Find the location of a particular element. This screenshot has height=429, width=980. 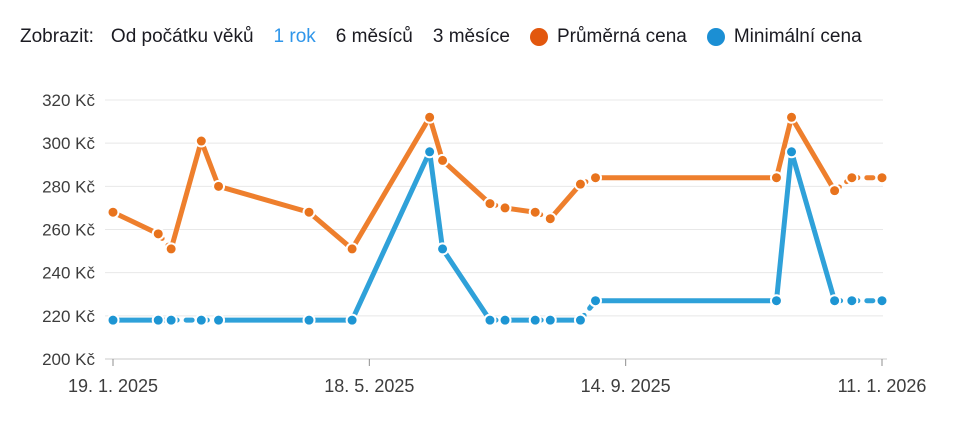

minimum-price-dot-icon is located at coordinates (715, 37).